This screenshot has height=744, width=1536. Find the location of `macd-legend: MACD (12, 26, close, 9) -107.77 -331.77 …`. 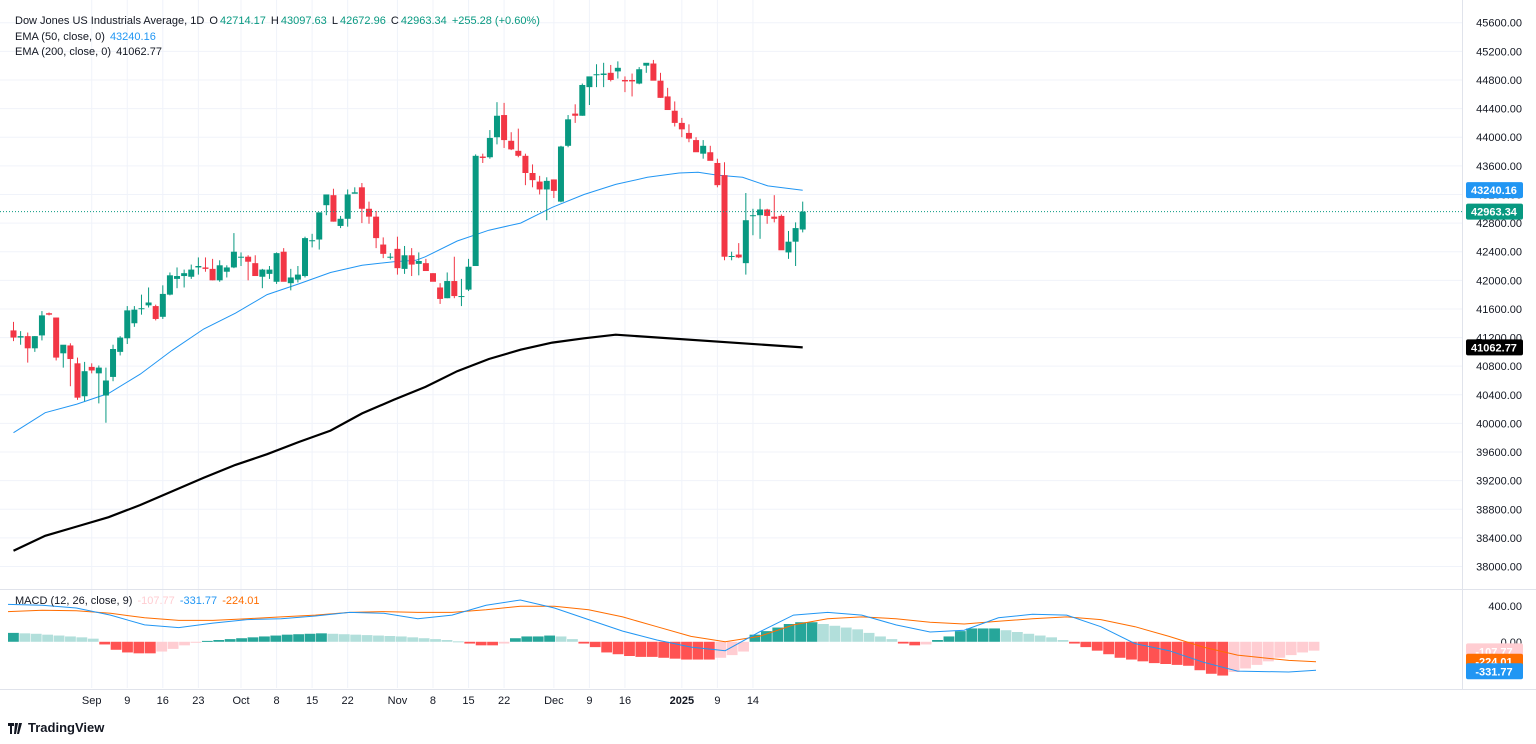

macd-legend: MACD (12, 26, close, 9) -107.77 -331.77 … is located at coordinates (138, 601).